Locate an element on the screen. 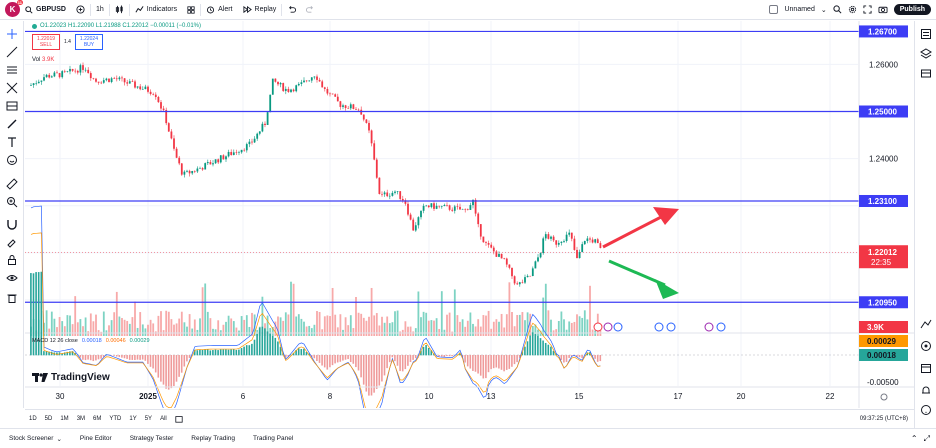 The image size is (936, 448). fullscreen-icon is located at coordinates (867, 9).